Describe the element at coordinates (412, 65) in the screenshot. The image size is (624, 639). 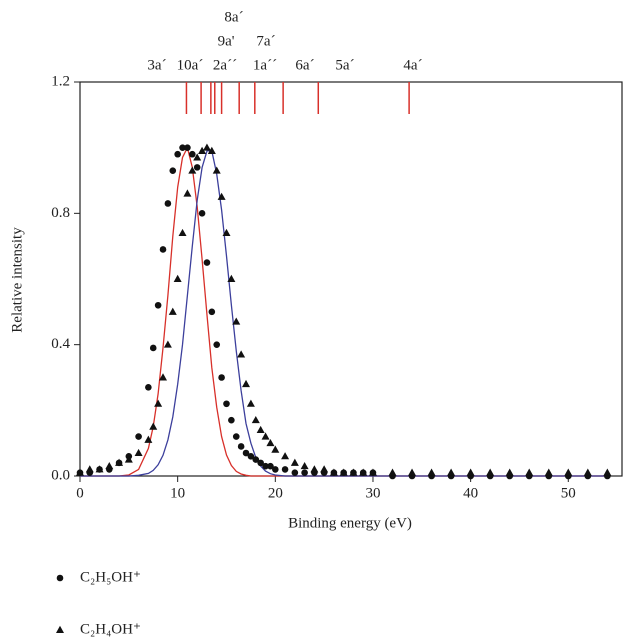
I see `orbital-label: 4a´` at that location.